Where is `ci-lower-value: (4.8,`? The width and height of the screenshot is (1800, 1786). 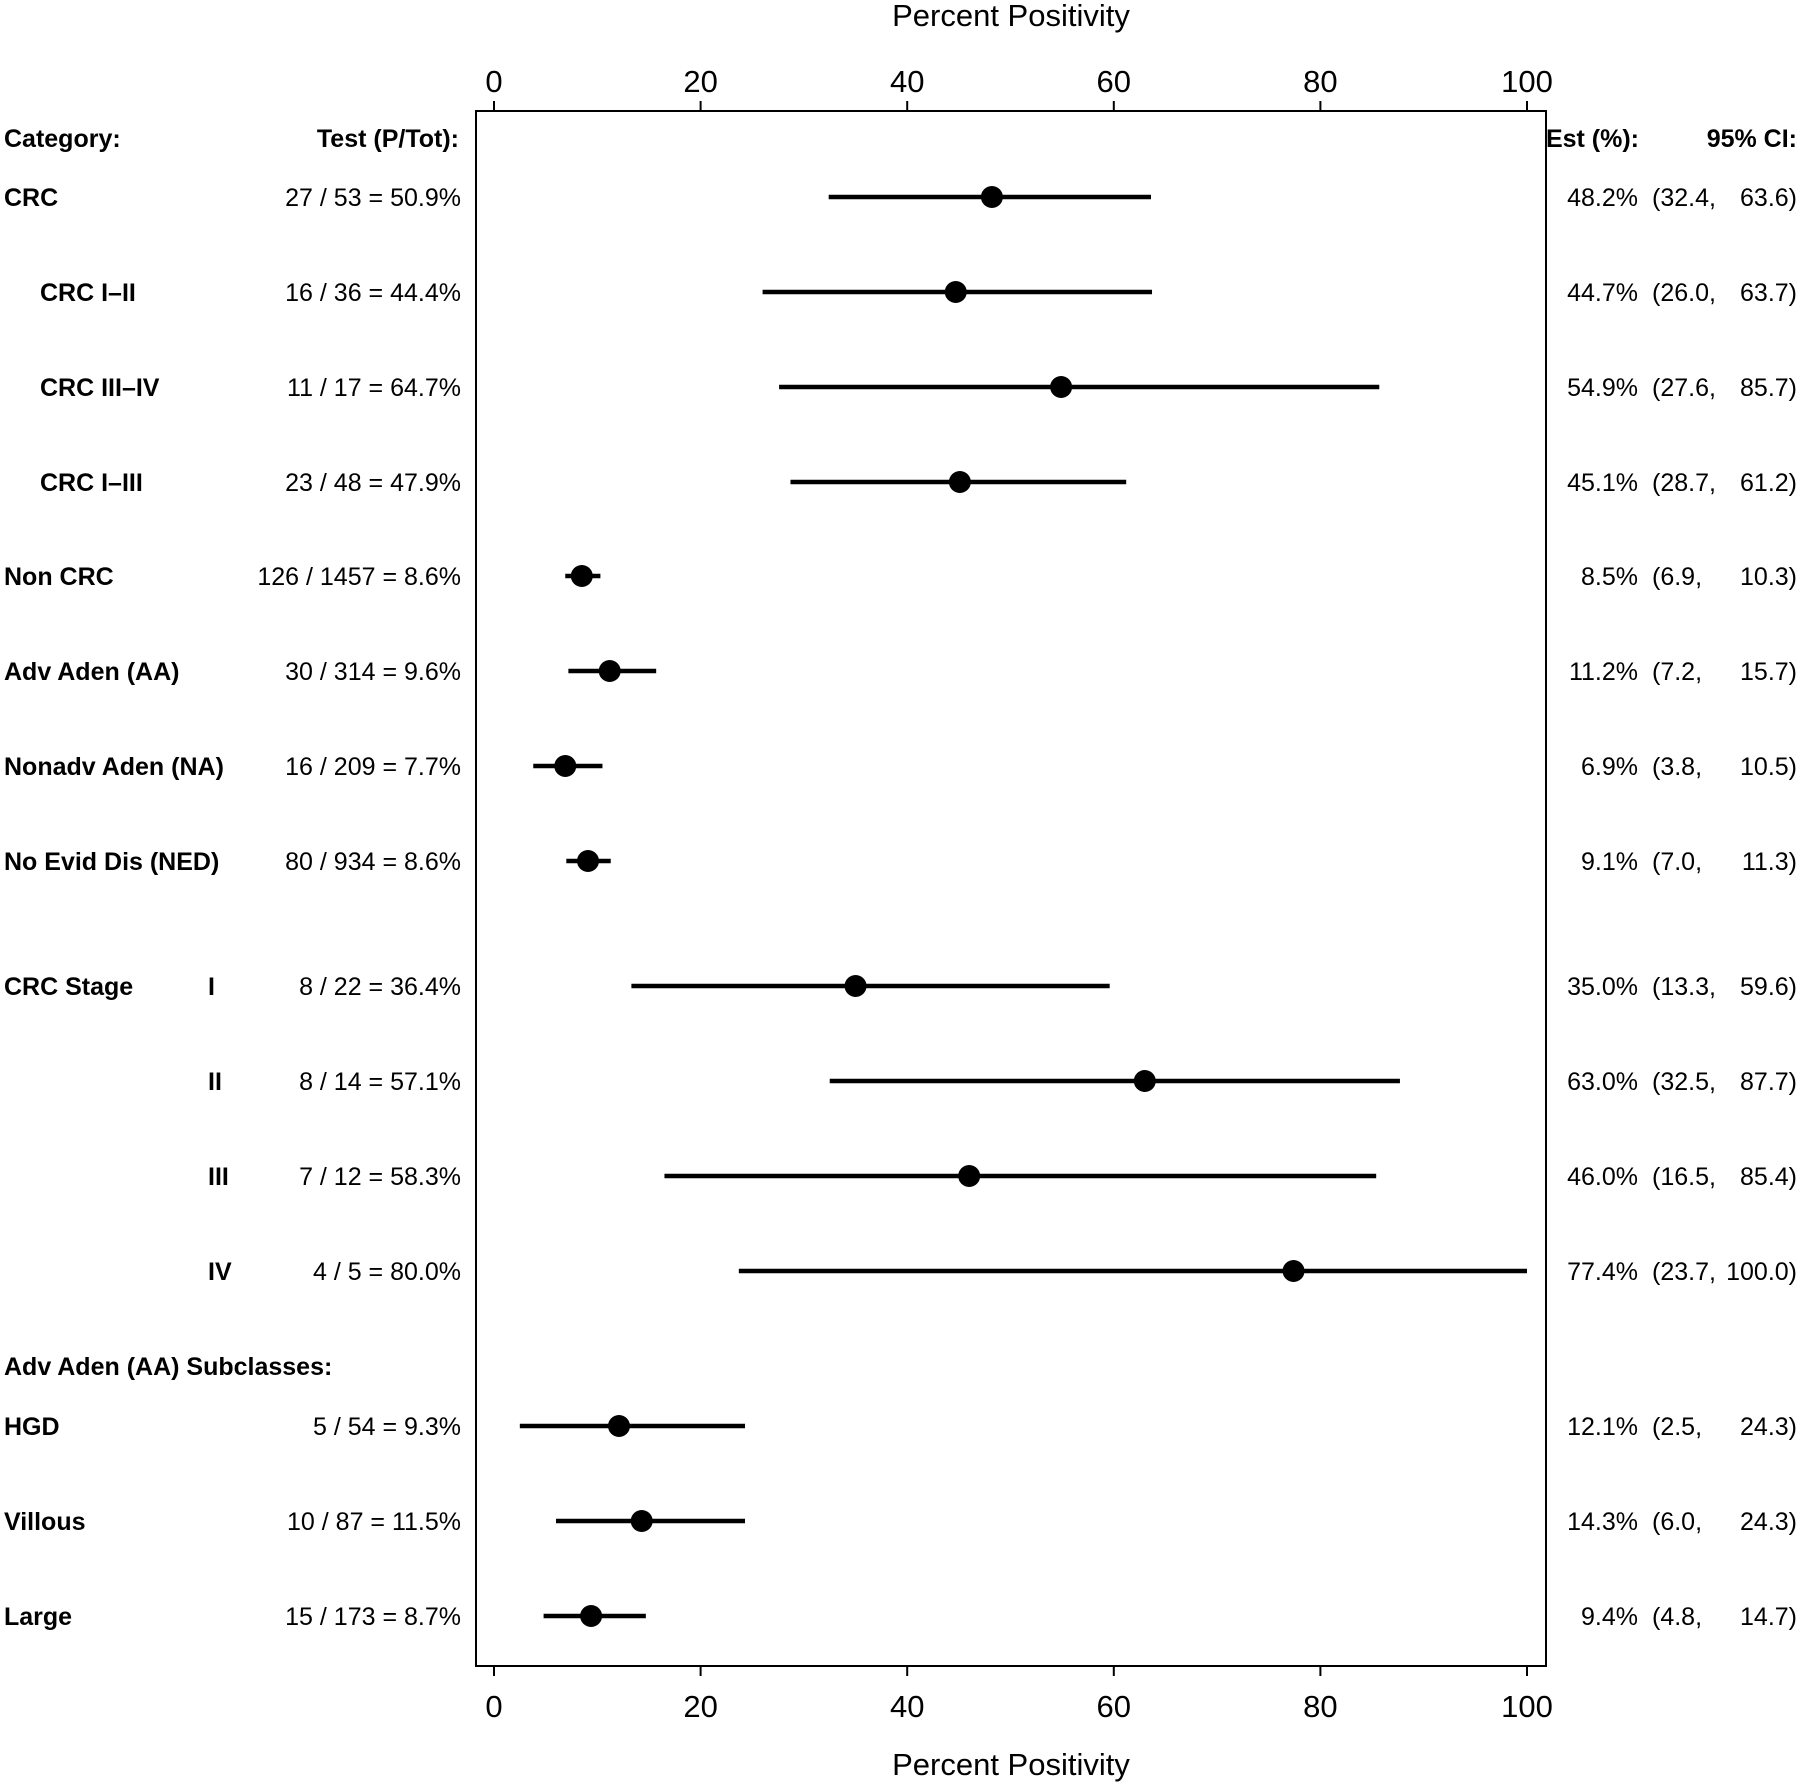
ci-lower-value: (4.8, is located at coordinates (1677, 1617).